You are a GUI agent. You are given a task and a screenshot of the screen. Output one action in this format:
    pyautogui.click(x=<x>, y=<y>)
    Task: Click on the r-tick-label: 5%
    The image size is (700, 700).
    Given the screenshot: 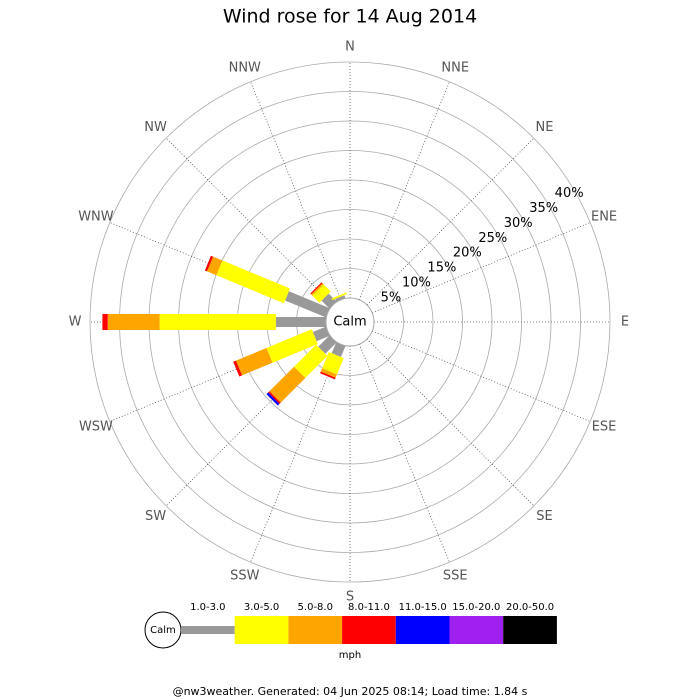 What is the action you would take?
    pyautogui.click(x=391, y=297)
    